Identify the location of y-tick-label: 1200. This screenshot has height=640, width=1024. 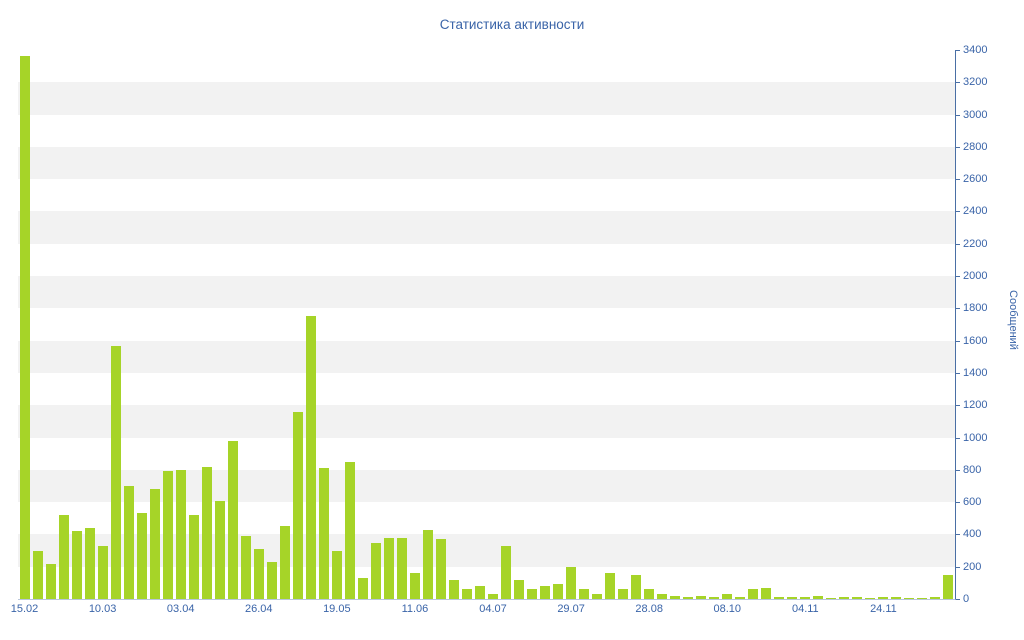
(975, 405).